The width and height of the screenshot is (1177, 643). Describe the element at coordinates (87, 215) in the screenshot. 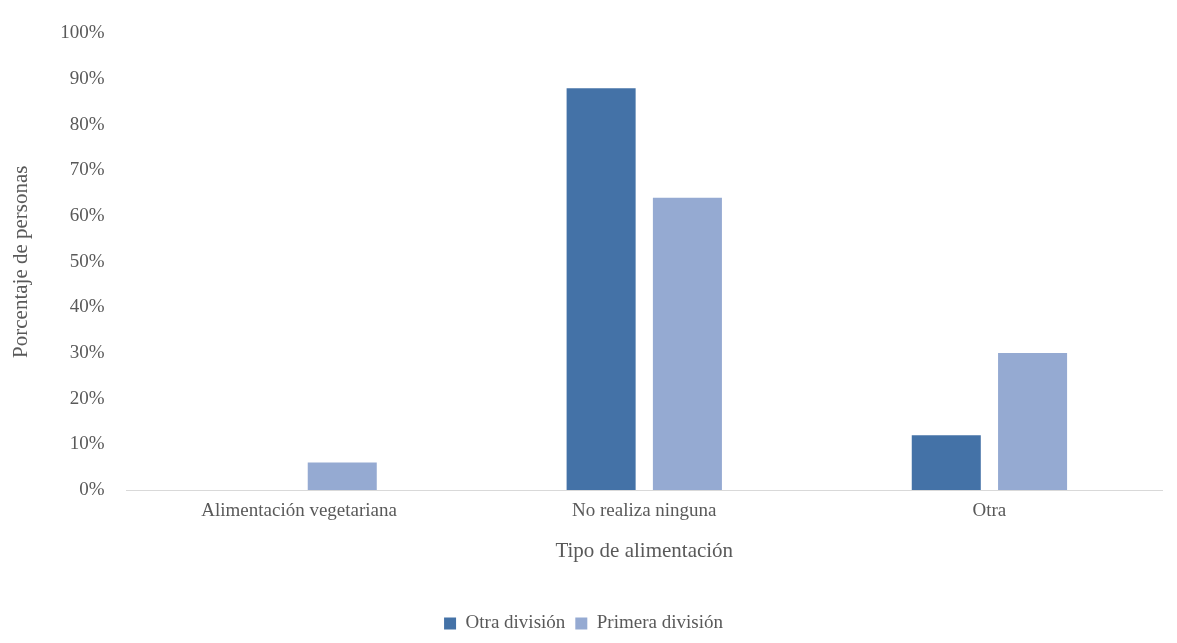

I see `y-tick-label: 60%` at that location.